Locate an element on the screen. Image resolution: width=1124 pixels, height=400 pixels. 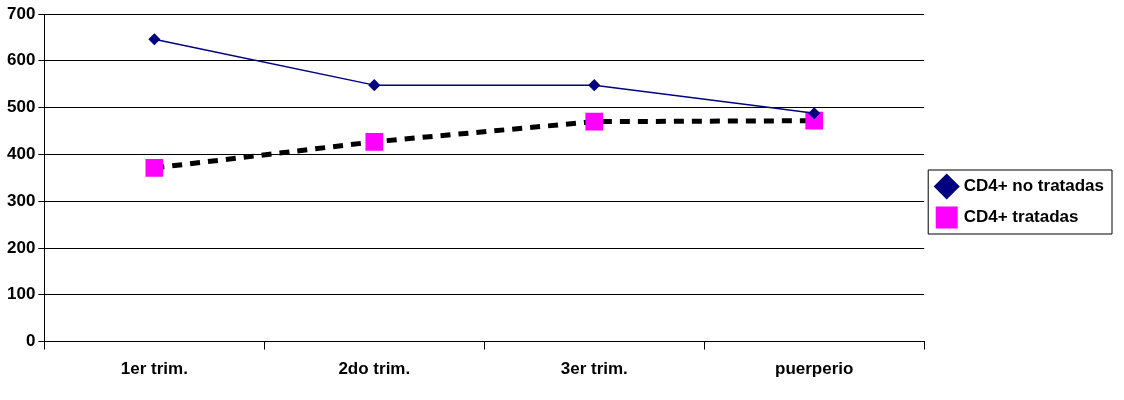
y-tick-label: 200 is located at coordinates (21, 247).